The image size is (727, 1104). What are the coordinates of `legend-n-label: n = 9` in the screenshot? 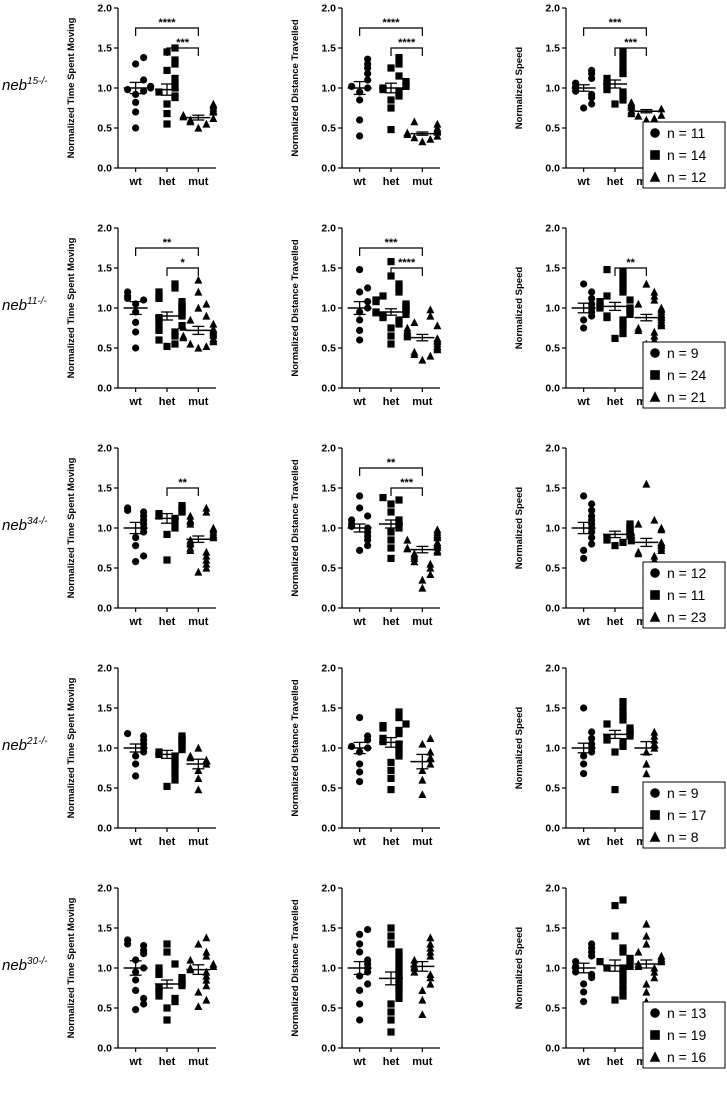 It's located at (683, 793).